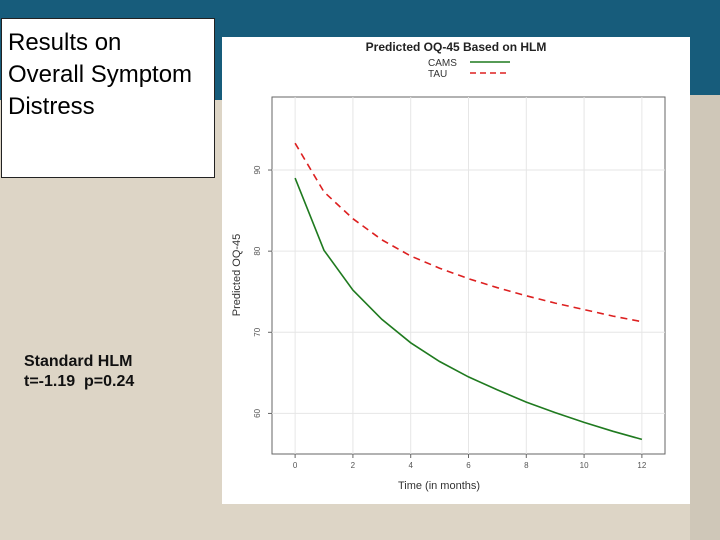 This screenshot has width=720, height=540. I want to click on legend-label-cams: CAMS, so click(442, 63).